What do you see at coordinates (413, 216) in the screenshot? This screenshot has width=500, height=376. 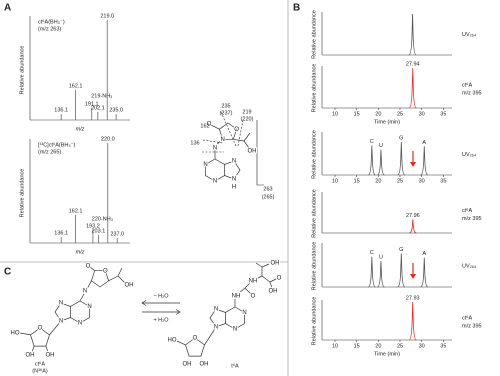 I see `peak-time: 27.96` at bounding box center [413, 216].